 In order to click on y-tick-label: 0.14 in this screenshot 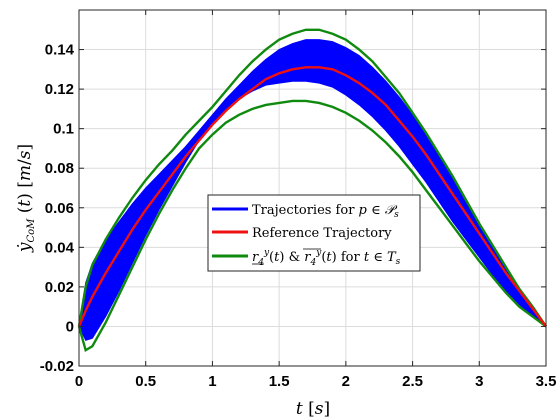, I will do `click(60, 50)`.